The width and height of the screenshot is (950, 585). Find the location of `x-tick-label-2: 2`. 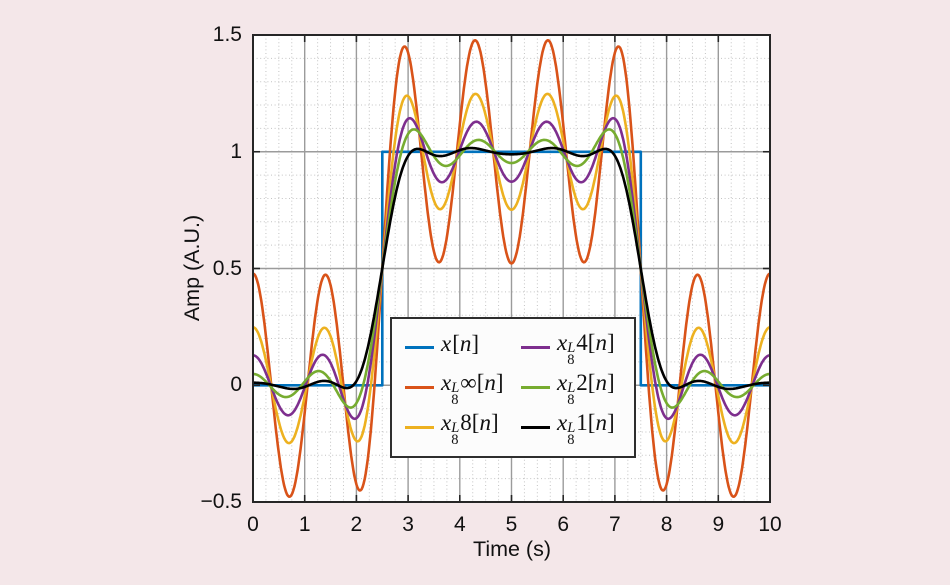

x-tick-label-2: 2 is located at coordinates (356, 524).